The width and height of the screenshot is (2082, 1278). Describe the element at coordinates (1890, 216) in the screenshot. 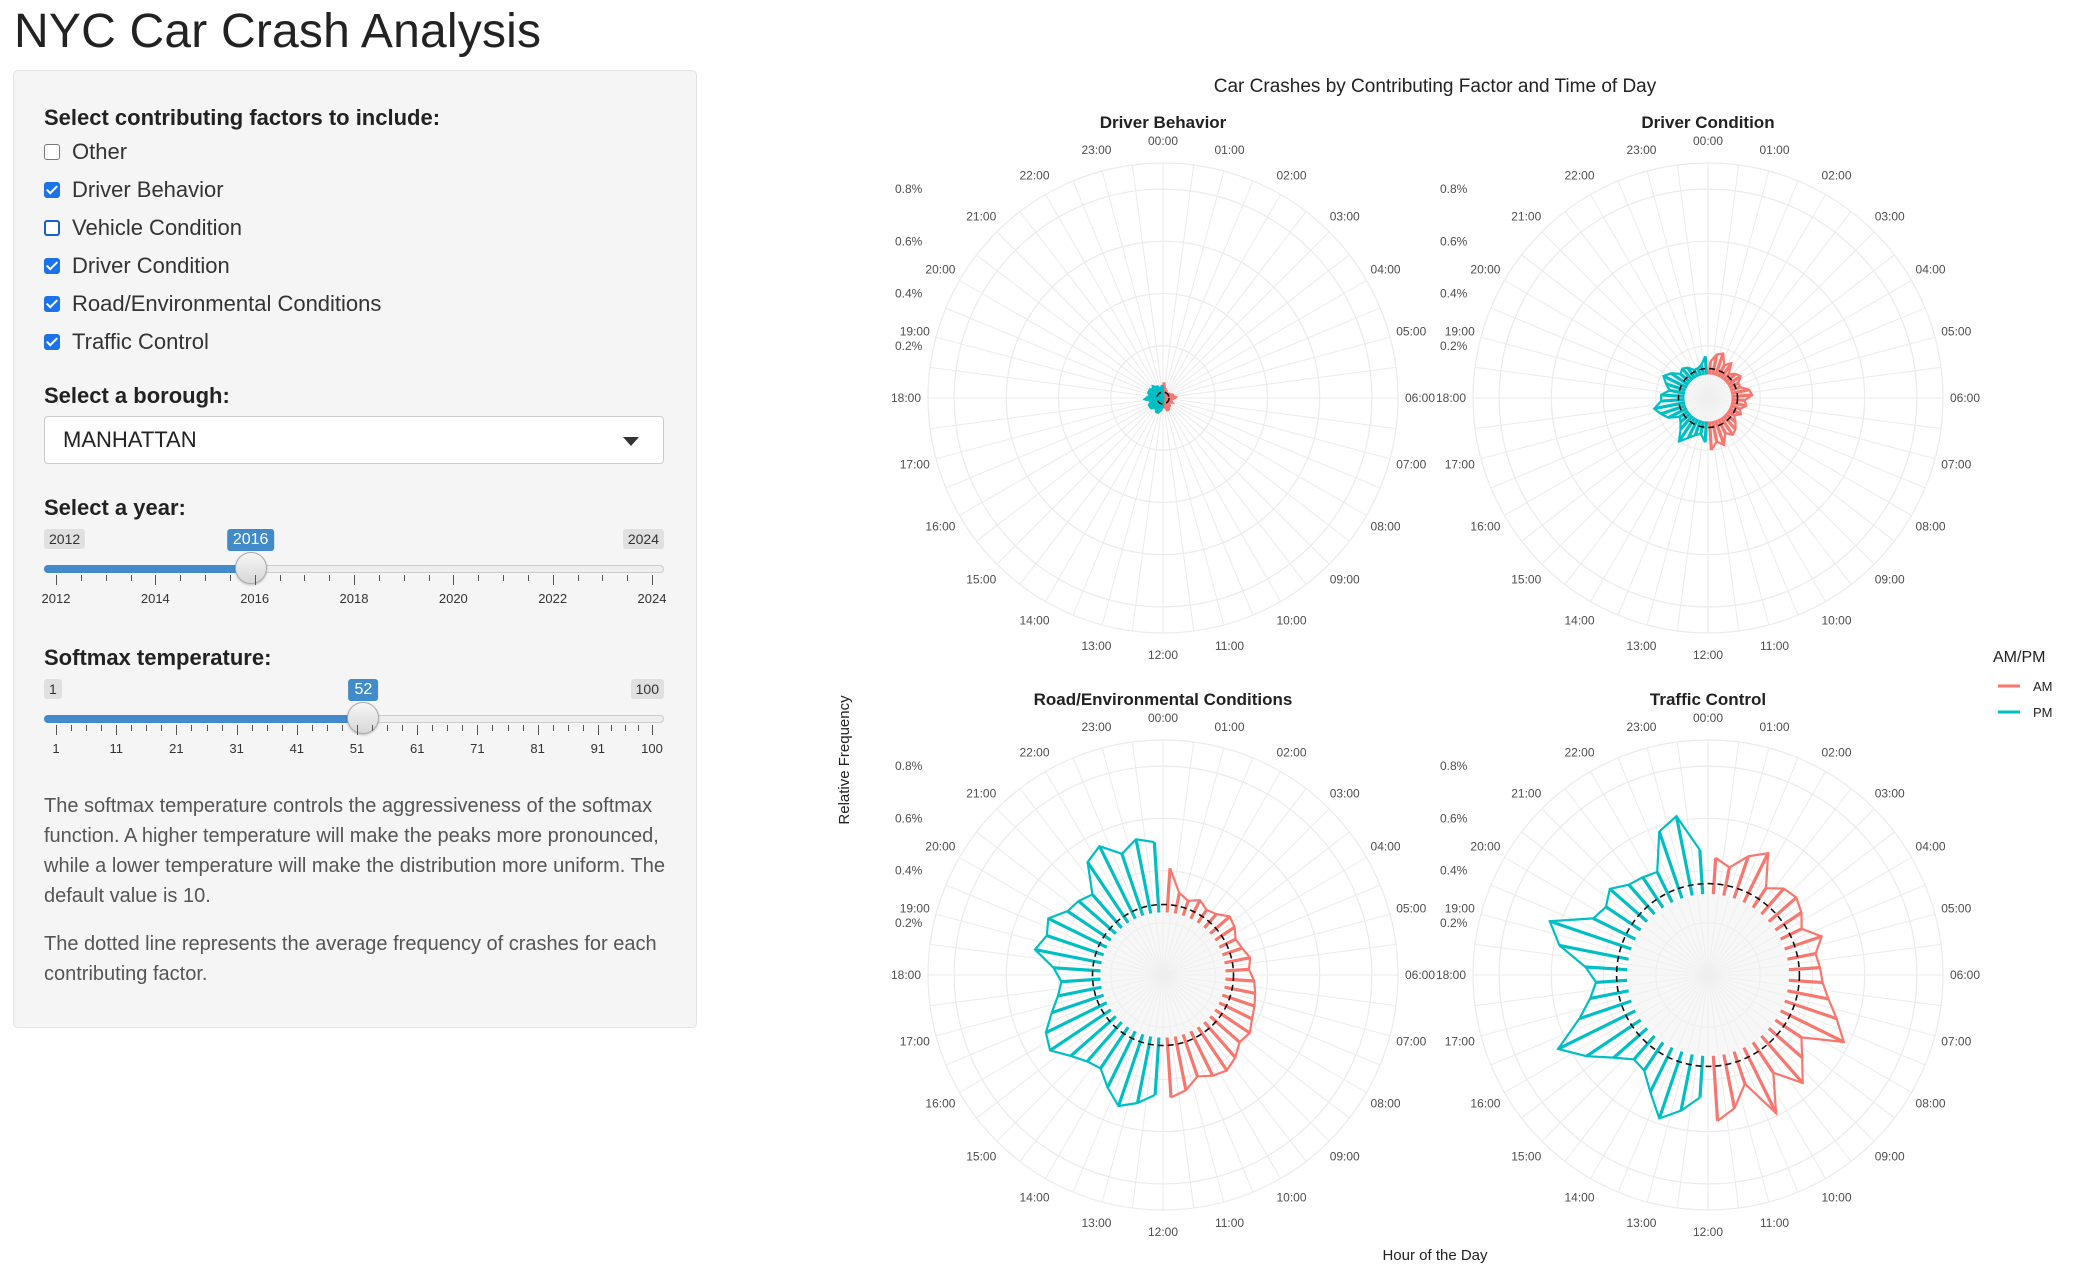

I see `hour-label: 03:00` at that location.